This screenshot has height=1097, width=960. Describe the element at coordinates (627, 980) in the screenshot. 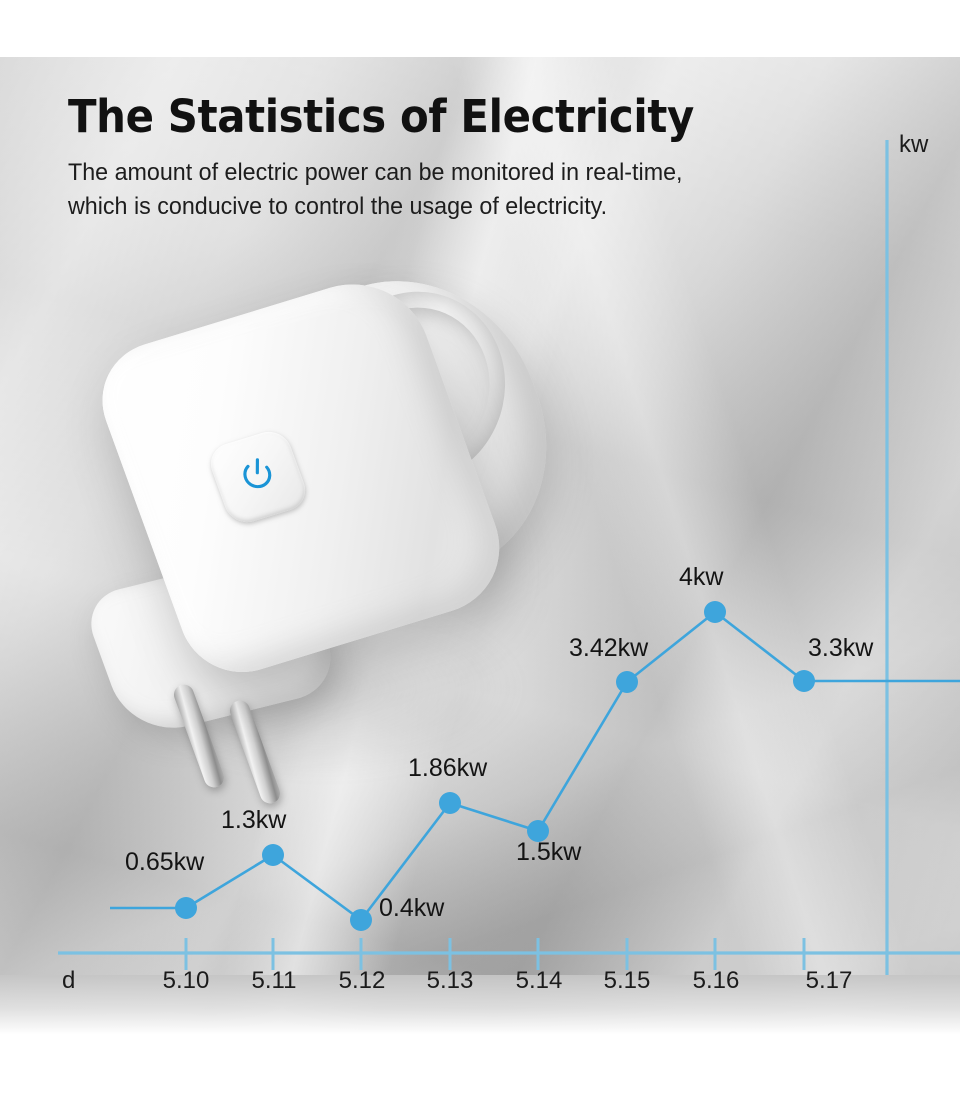

I see `x-tick-label: 5.15` at that location.